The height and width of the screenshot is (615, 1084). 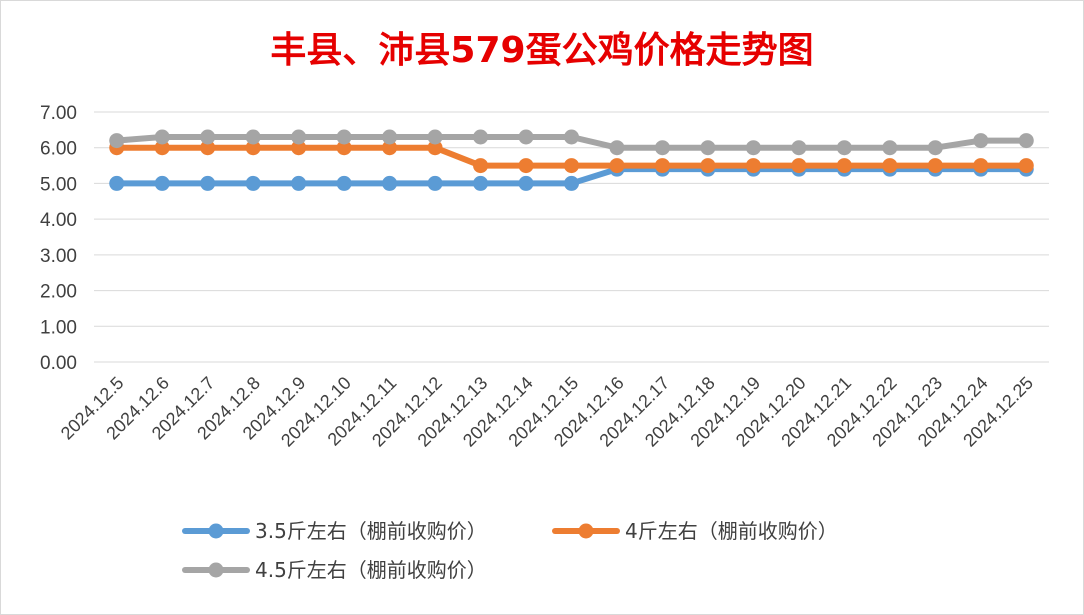 I want to click on legend-label: 4斤左右（棚前收购价）, so click(x=731, y=531).